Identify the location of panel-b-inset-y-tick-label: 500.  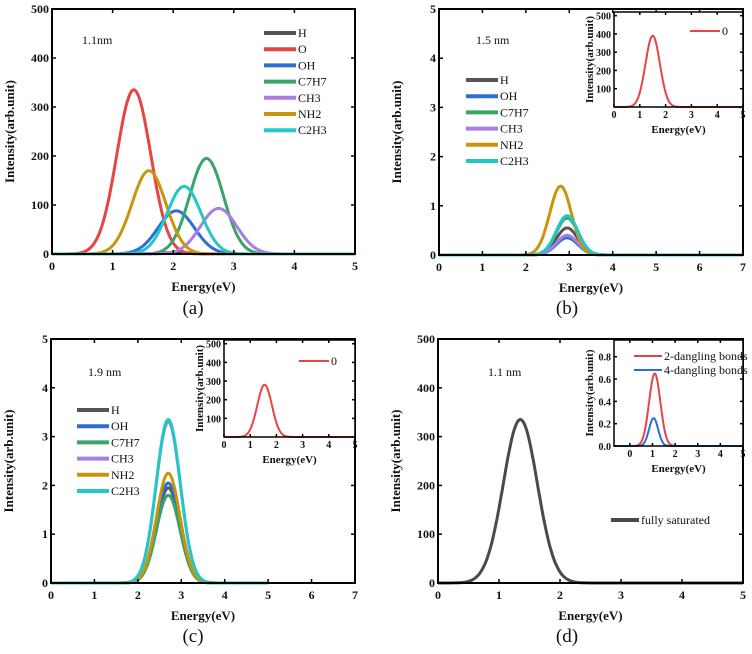
(603, 17).